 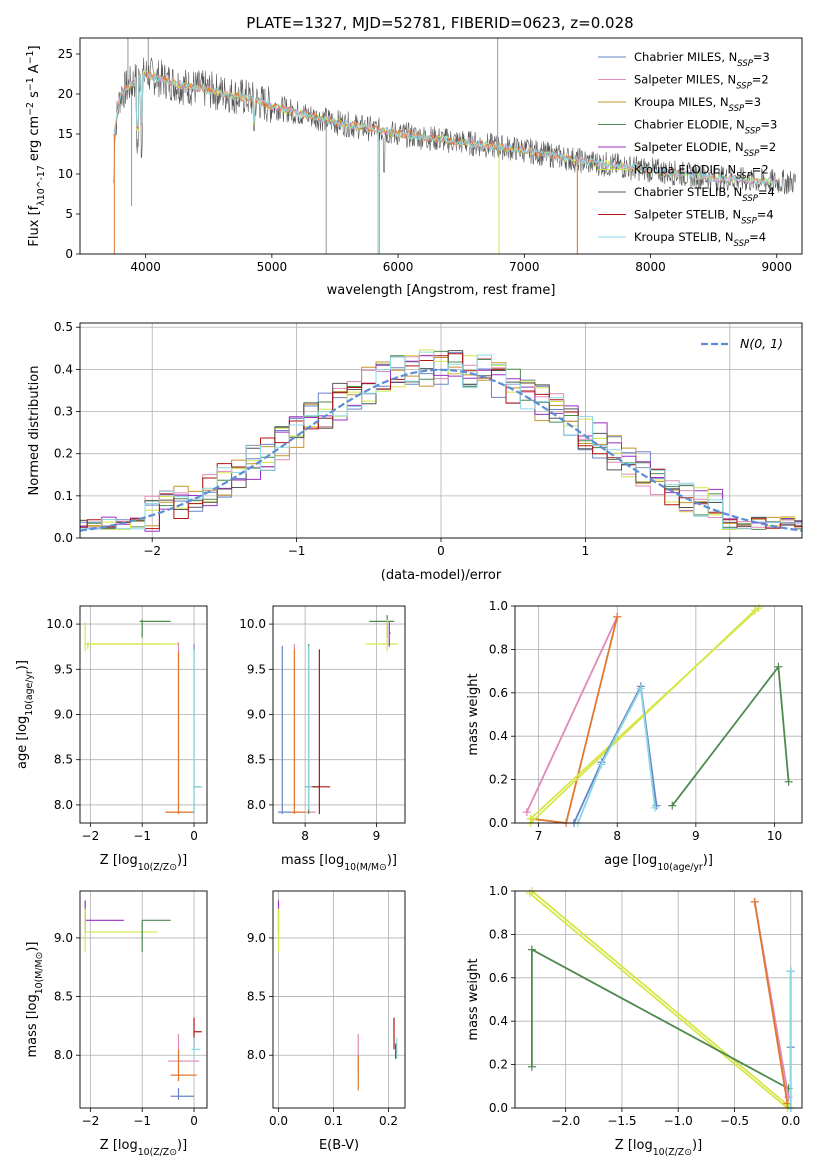 I want to click on weight_vs_Z-xtick-label: −2.0, so click(x=565, y=1121).